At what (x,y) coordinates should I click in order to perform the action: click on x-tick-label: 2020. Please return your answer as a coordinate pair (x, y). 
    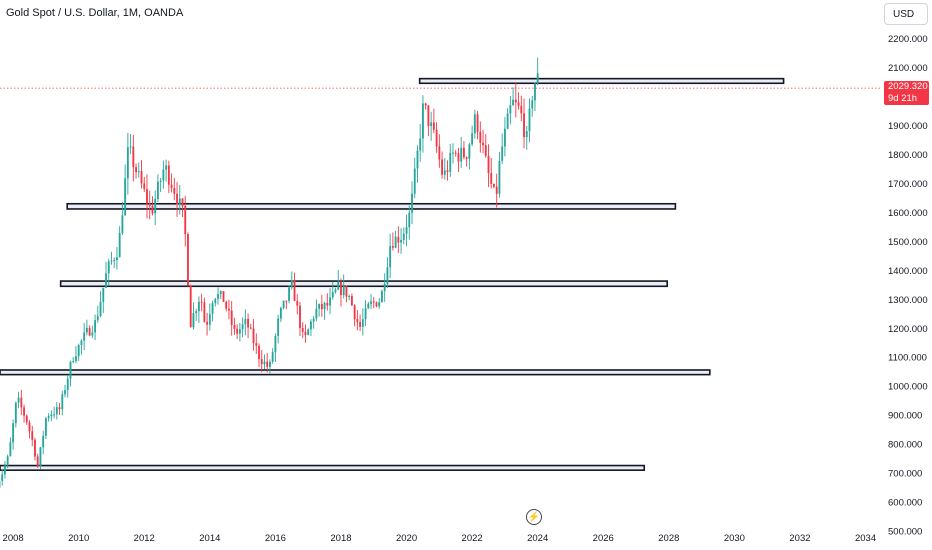
    Looking at the image, I should click on (406, 538).